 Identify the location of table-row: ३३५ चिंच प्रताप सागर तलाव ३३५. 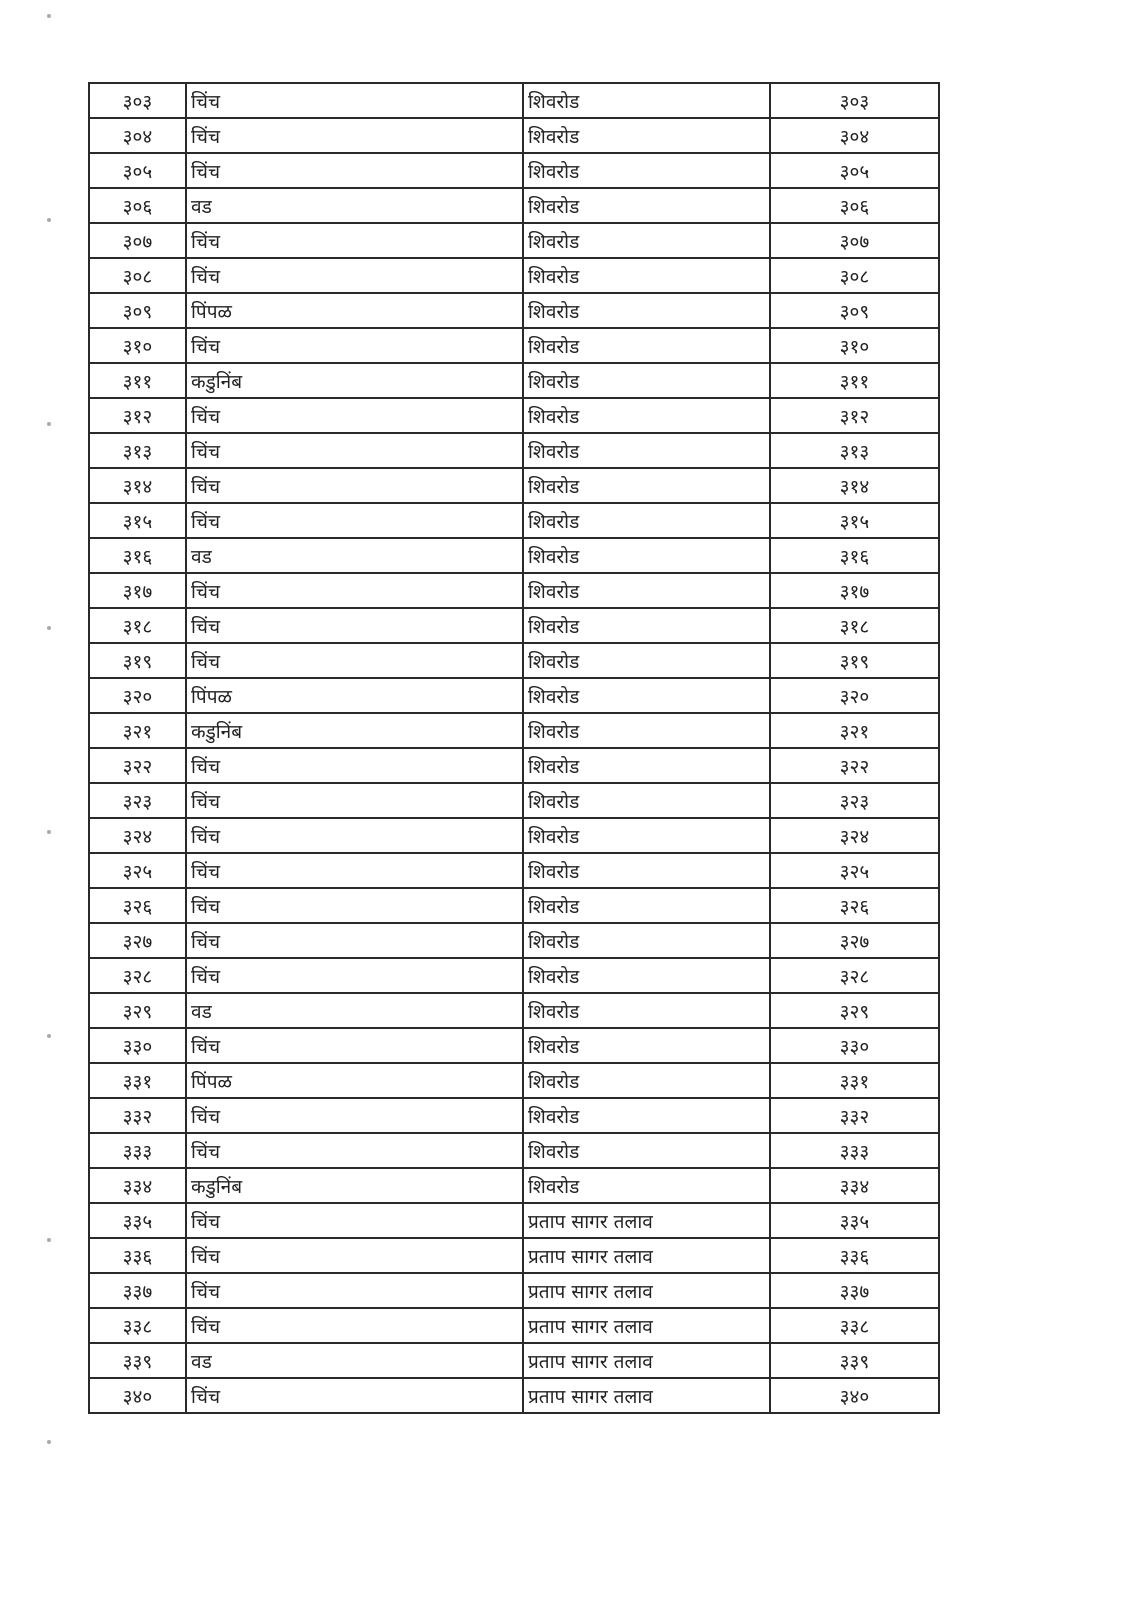
(514, 1220).